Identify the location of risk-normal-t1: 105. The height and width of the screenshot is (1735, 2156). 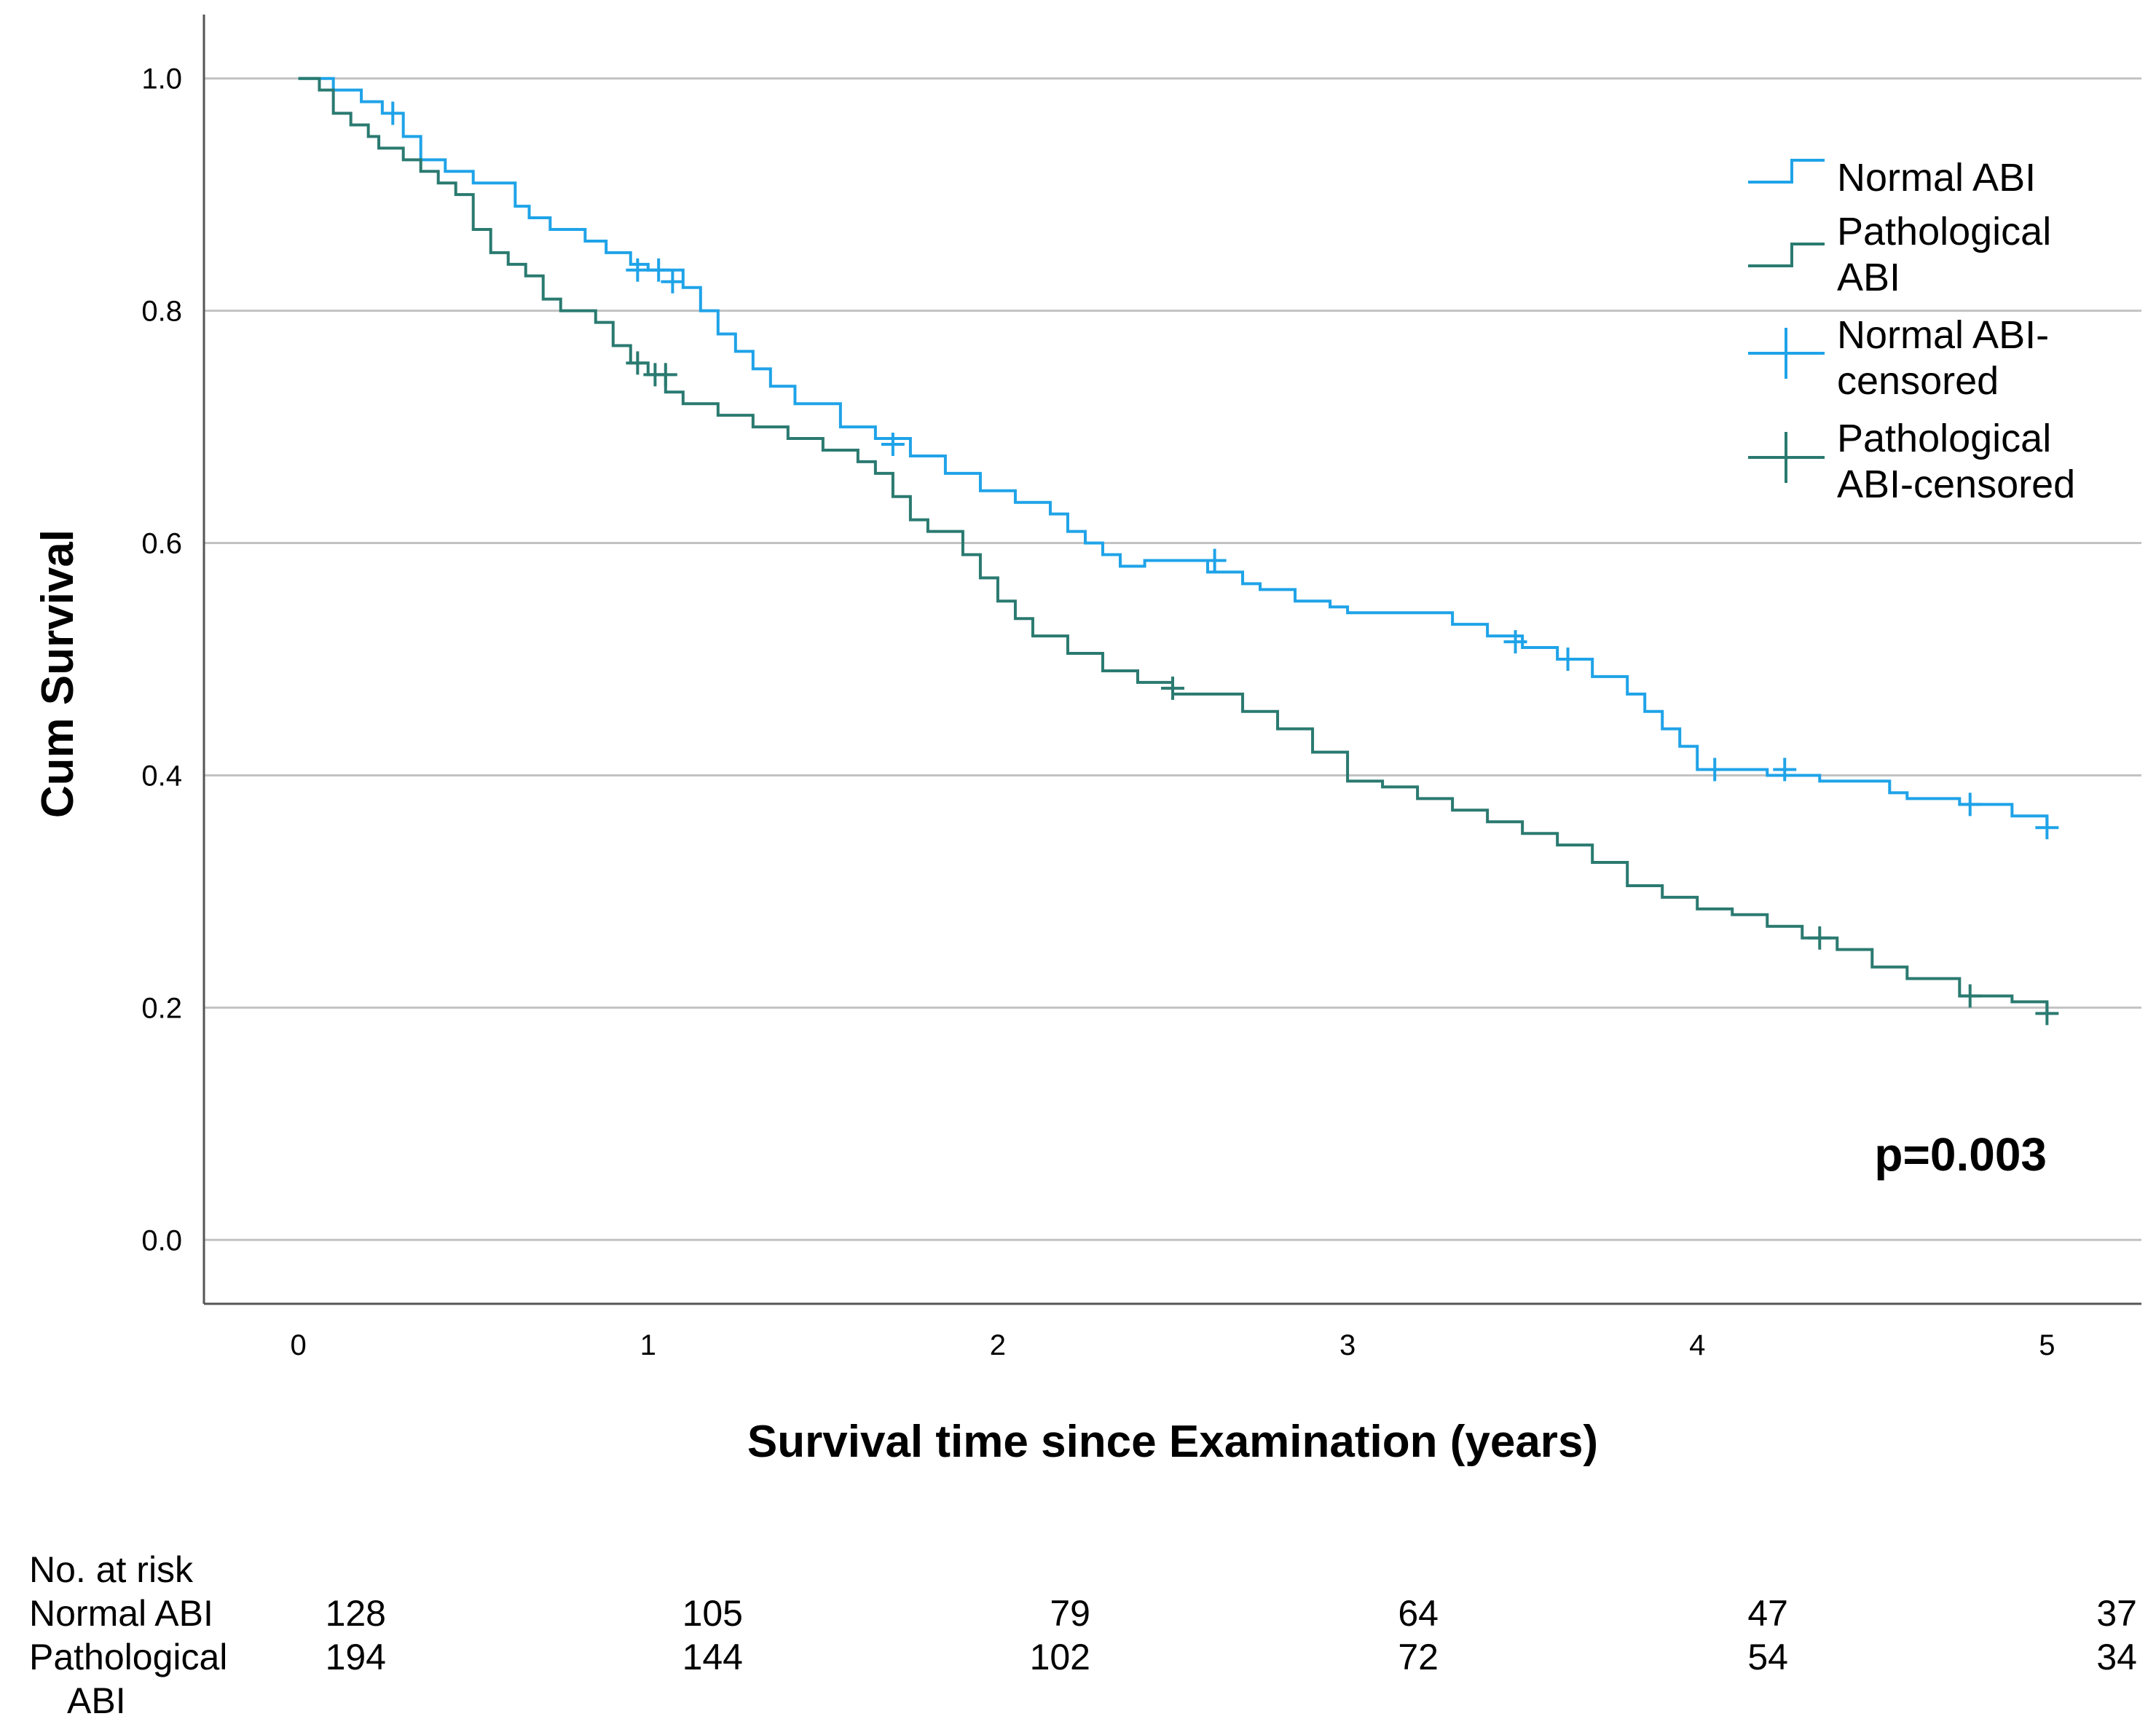
(712, 1614).